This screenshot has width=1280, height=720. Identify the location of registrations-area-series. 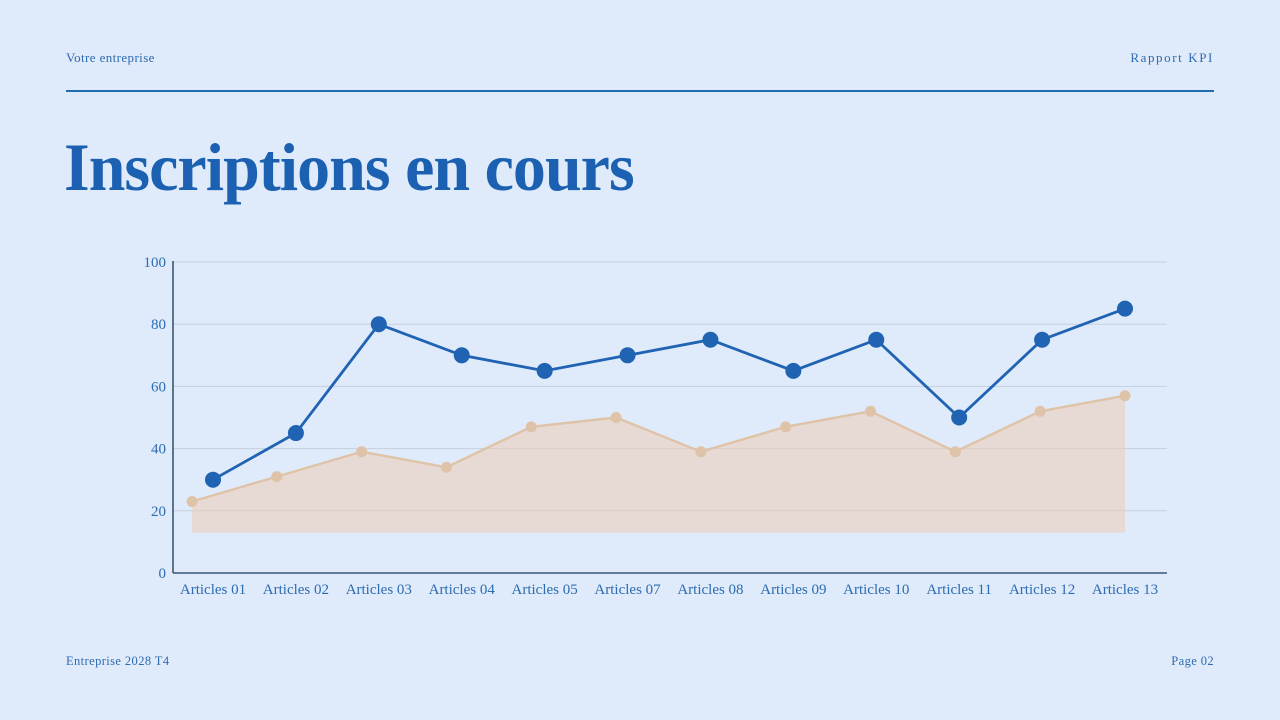
(658, 448).